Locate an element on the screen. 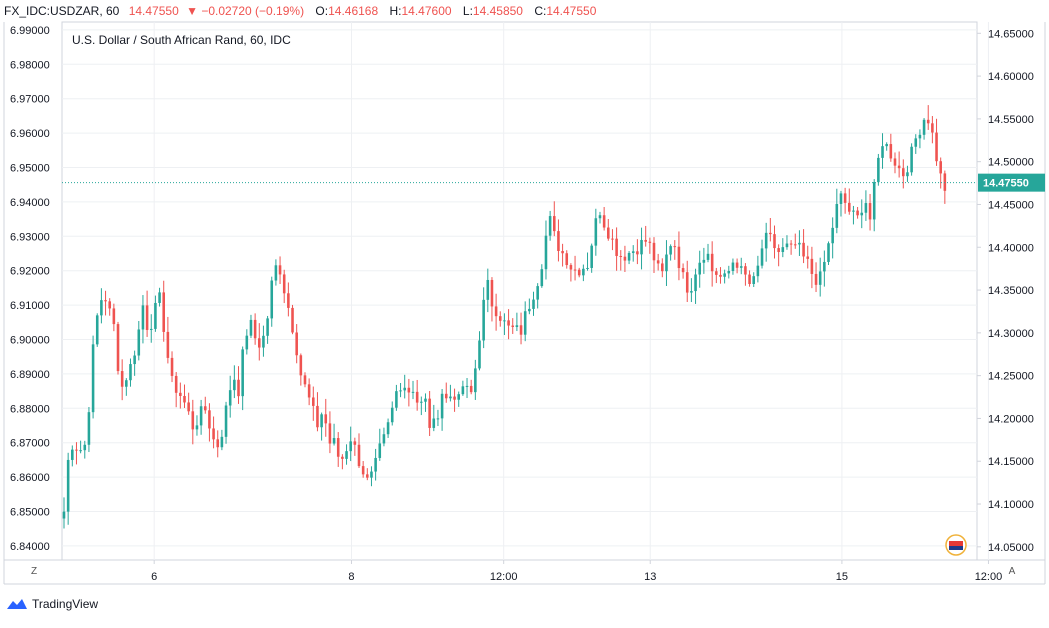  right-axis-tick-label: 14.30000 is located at coordinates (1011, 334).